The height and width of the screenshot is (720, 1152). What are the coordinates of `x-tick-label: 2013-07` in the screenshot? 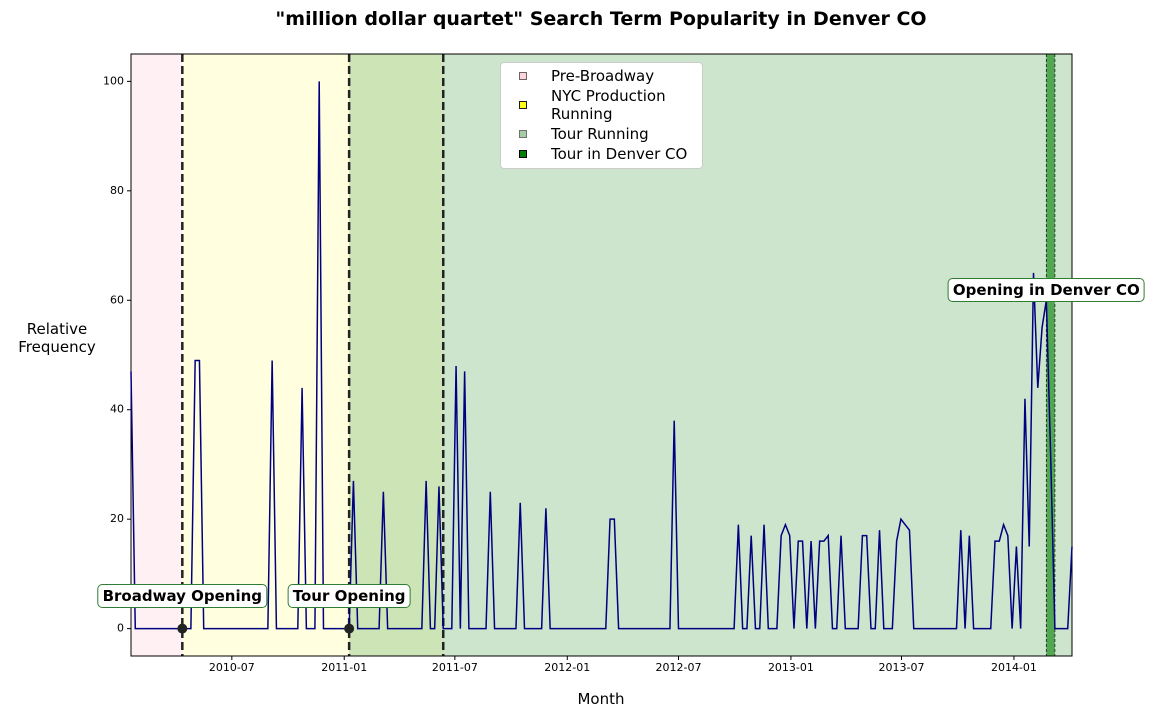 It's located at (902, 667).